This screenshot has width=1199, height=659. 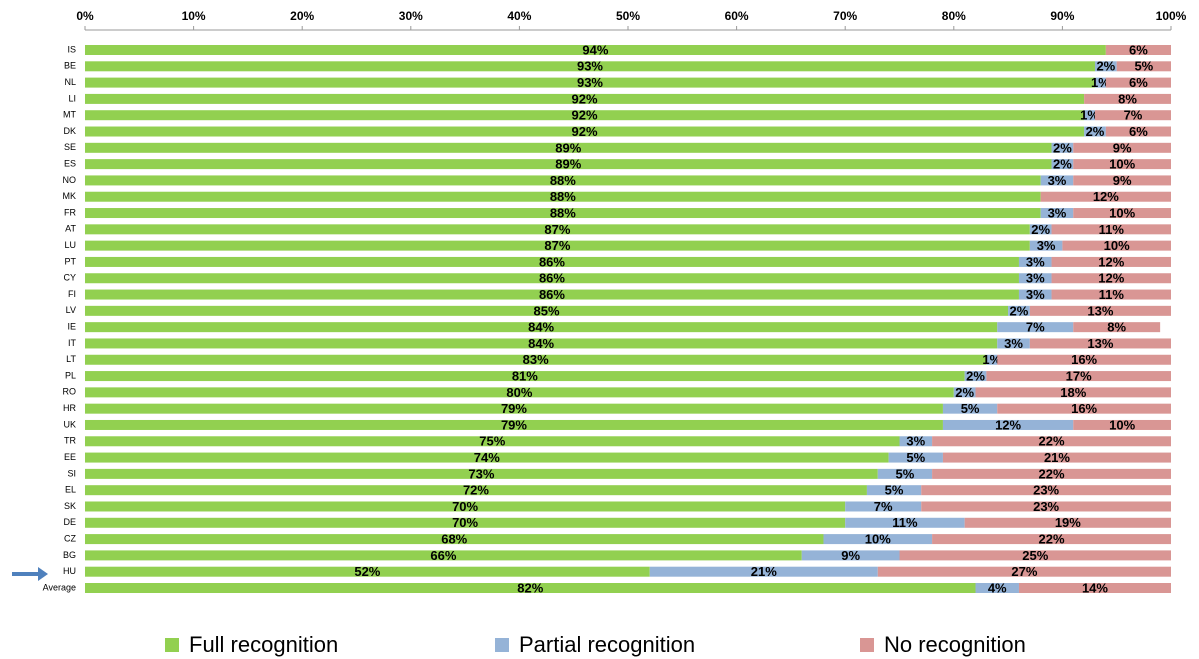 I want to click on value-label: 1%, so click(x=1089, y=115).